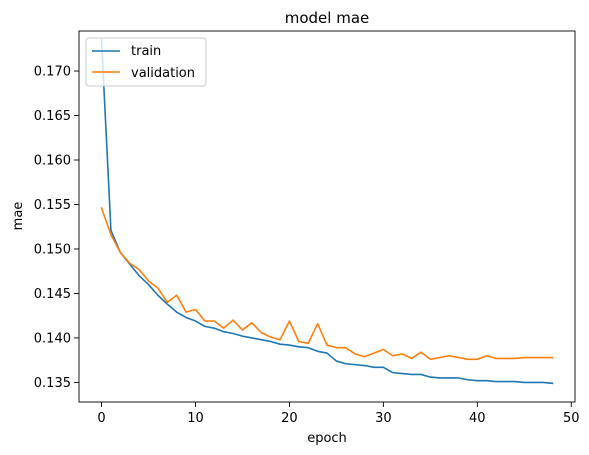  Describe the element at coordinates (101, 418) in the screenshot. I see `x-tick-label: 0` at that location.